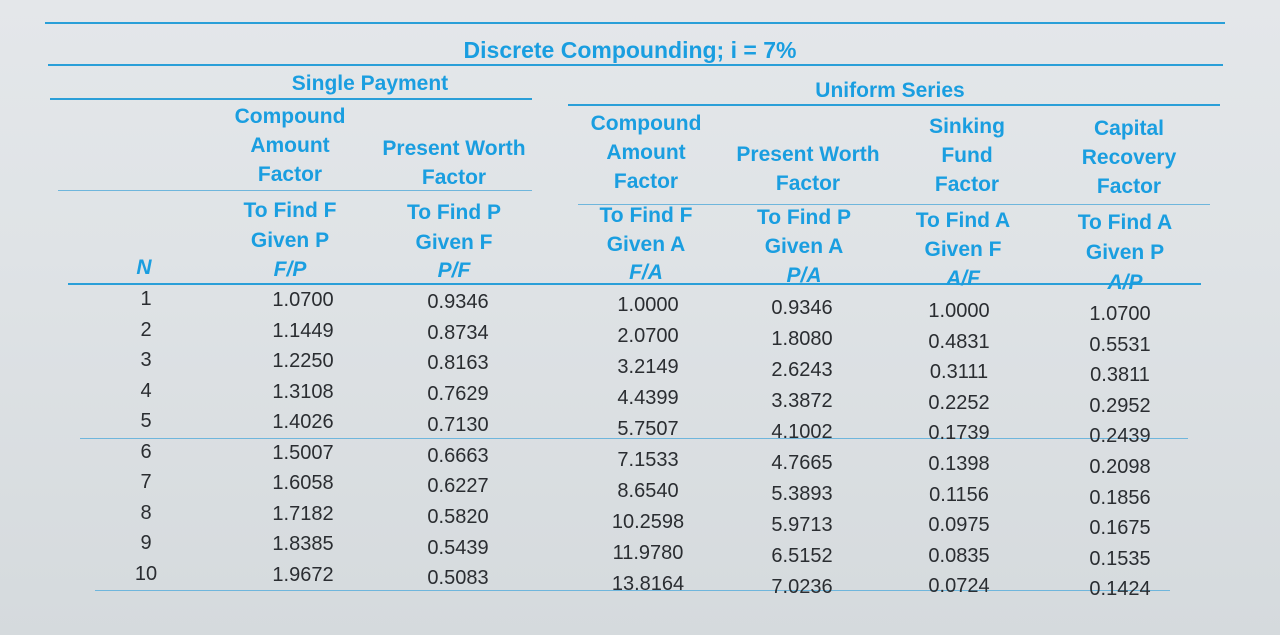 Image resolution: width=1280 pixels, height=635 pixels. I want to click on factor-cell-af: 0.1156, so click(959, 494).